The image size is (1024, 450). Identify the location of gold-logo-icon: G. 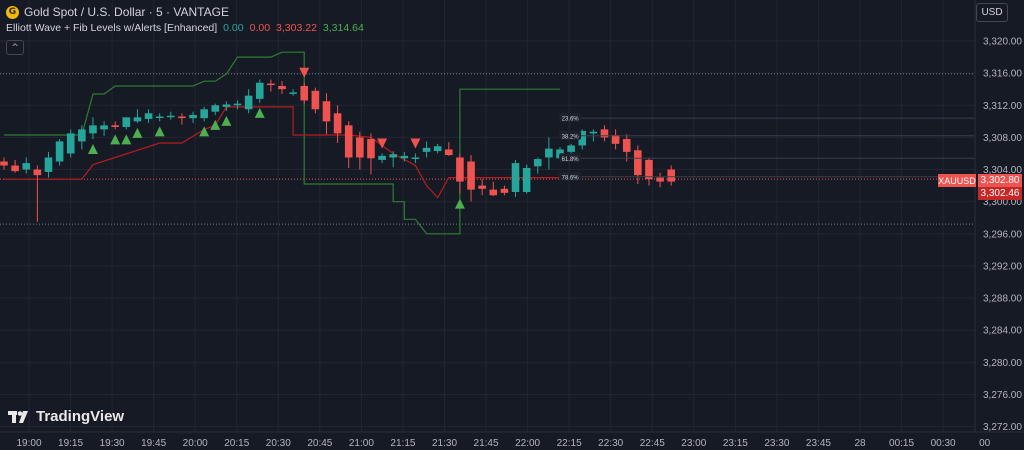
(12, 12).